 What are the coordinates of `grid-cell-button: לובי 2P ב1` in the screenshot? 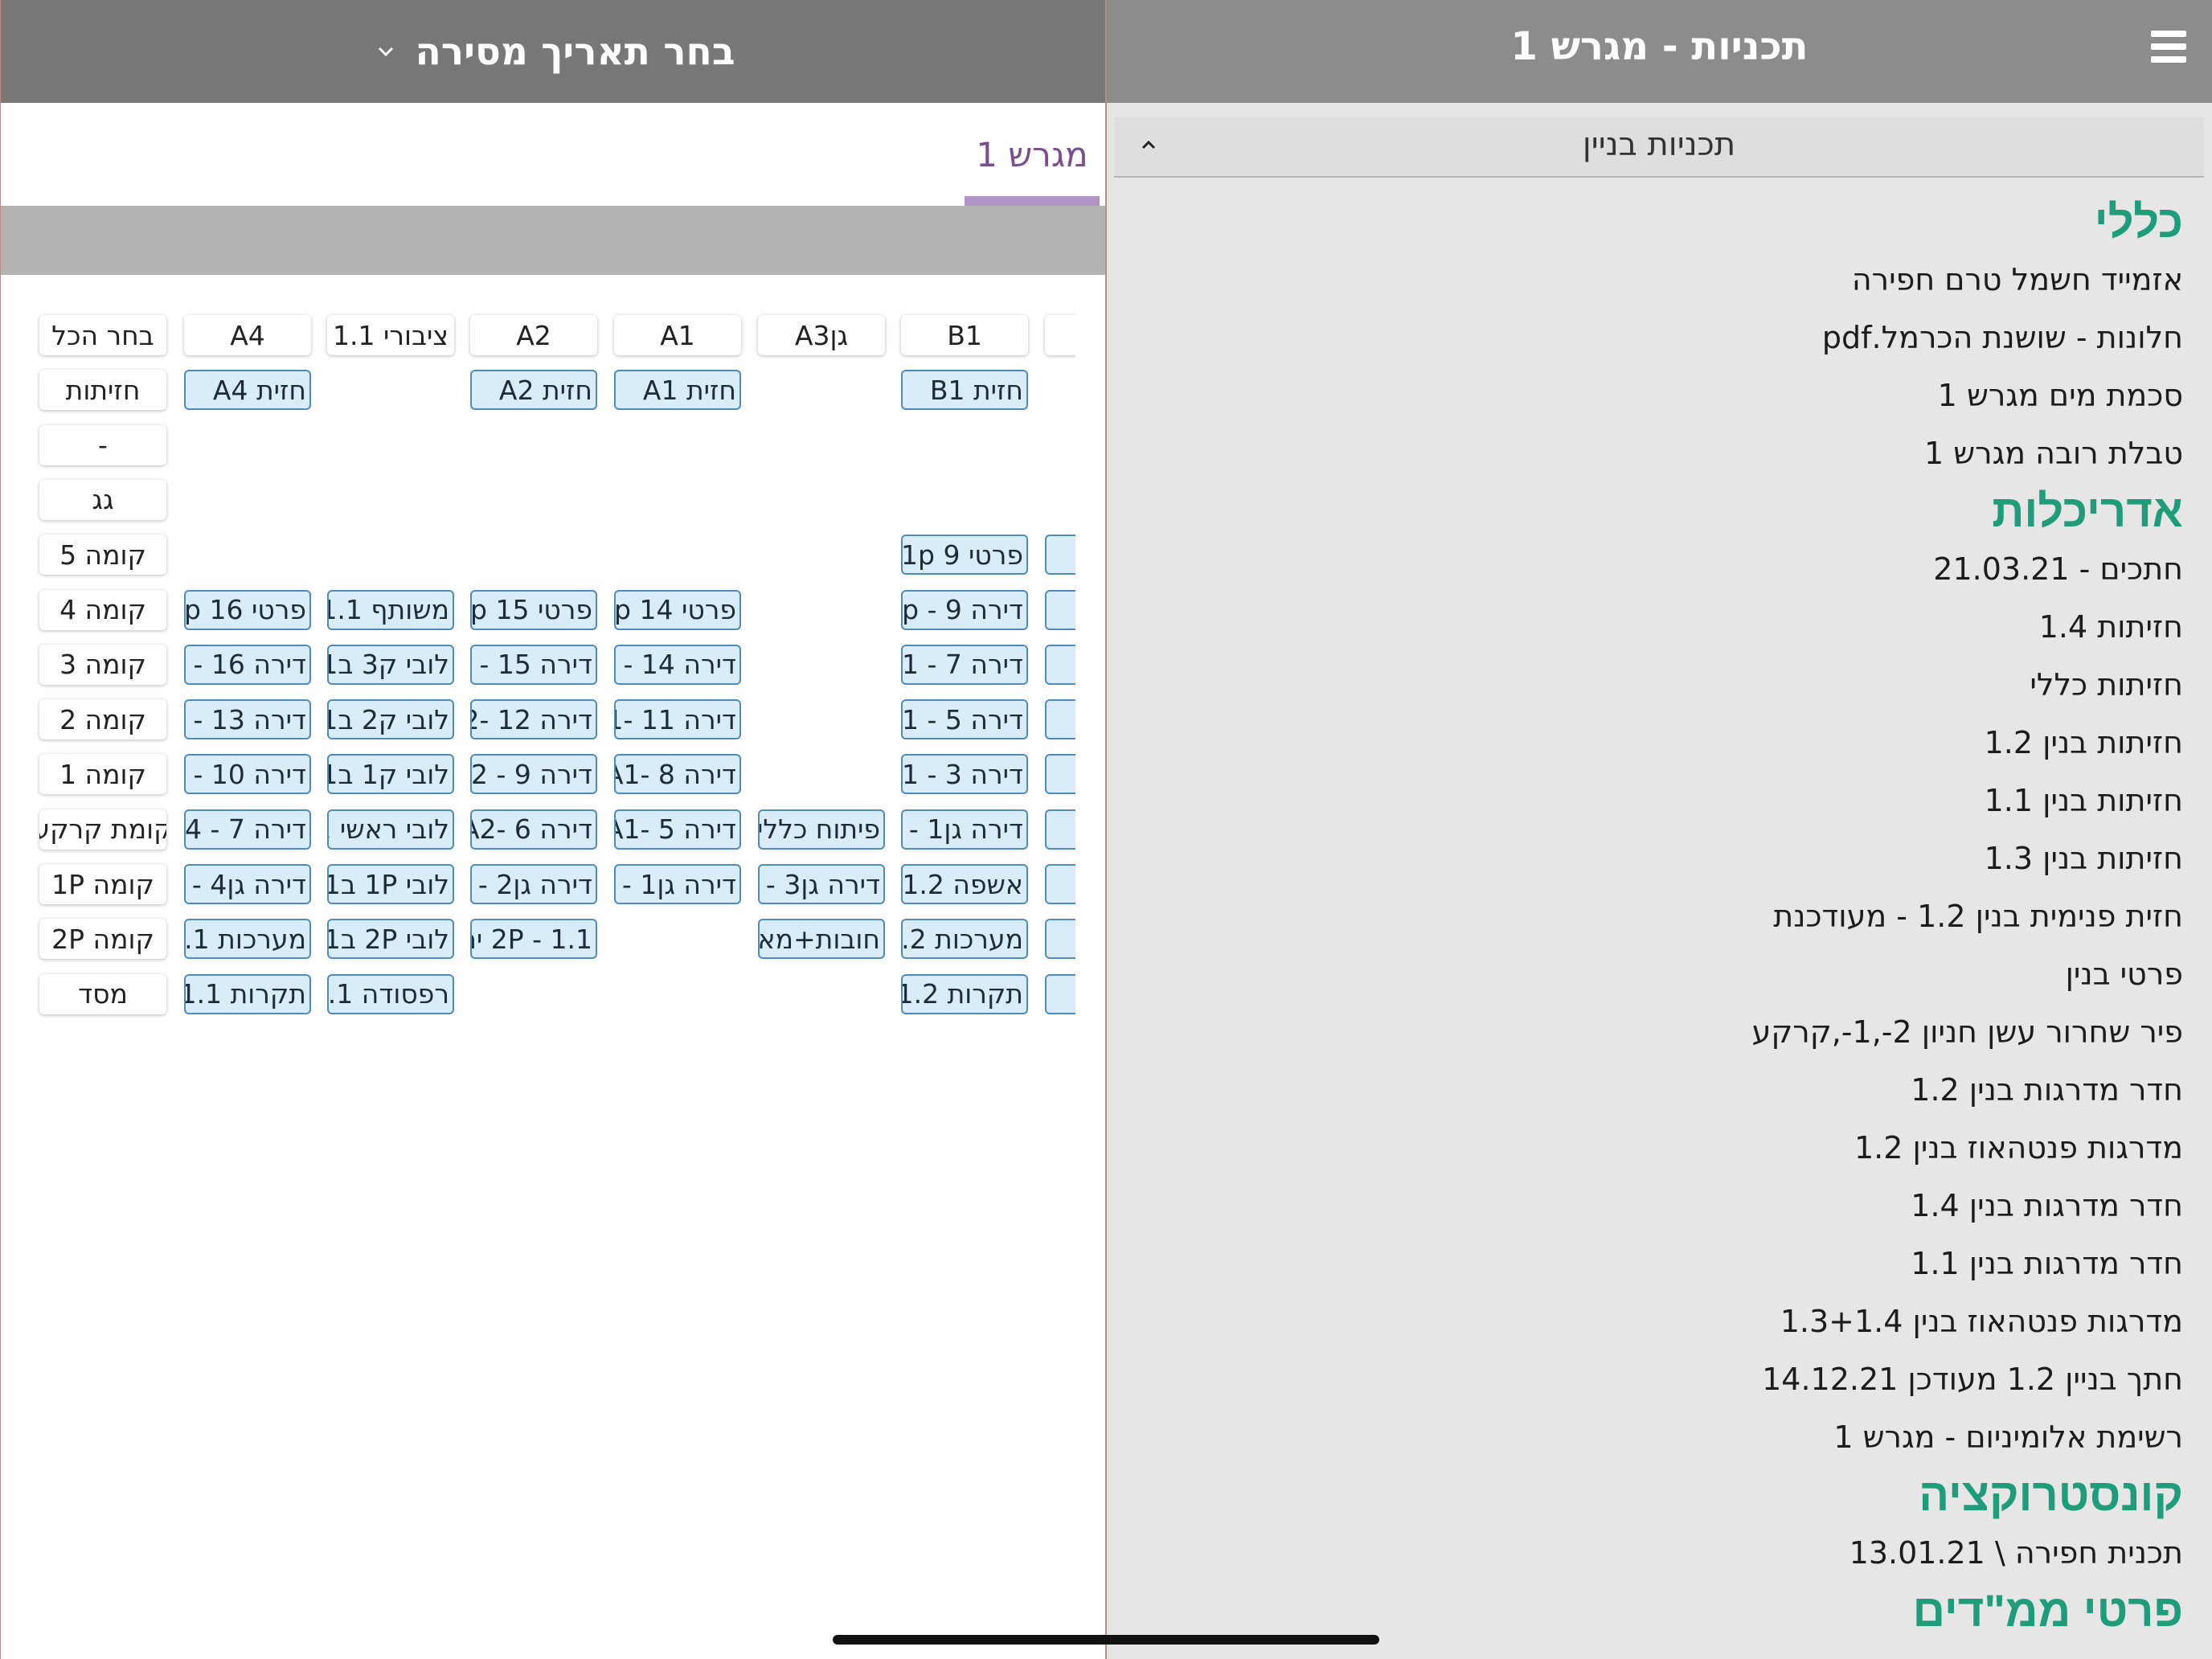 It's located at (390, 939).